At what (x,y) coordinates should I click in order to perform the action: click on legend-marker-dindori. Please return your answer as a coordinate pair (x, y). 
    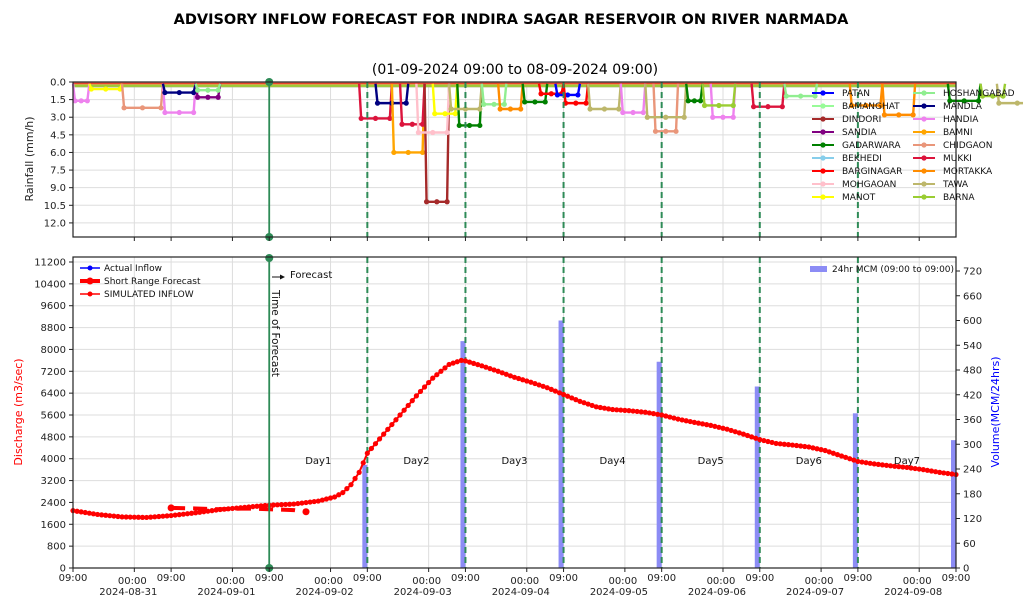
    Looking at the image, I should click on (823, 119).